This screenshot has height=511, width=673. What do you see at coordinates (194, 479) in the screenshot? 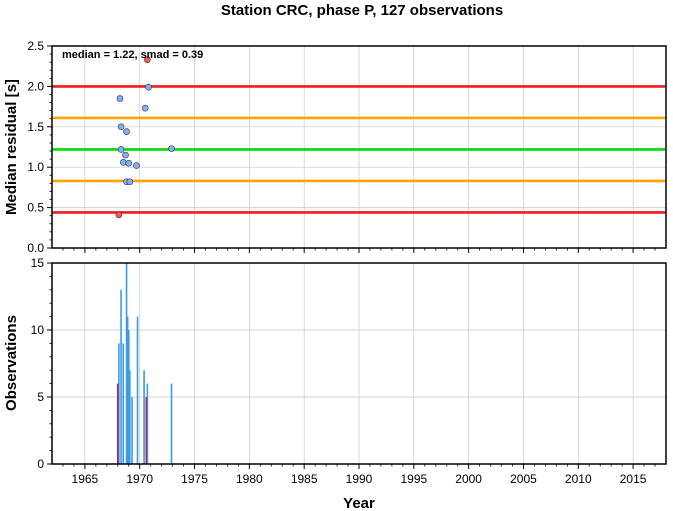
I see `x-tick-label: 1975` at bounding box center [194, 479].